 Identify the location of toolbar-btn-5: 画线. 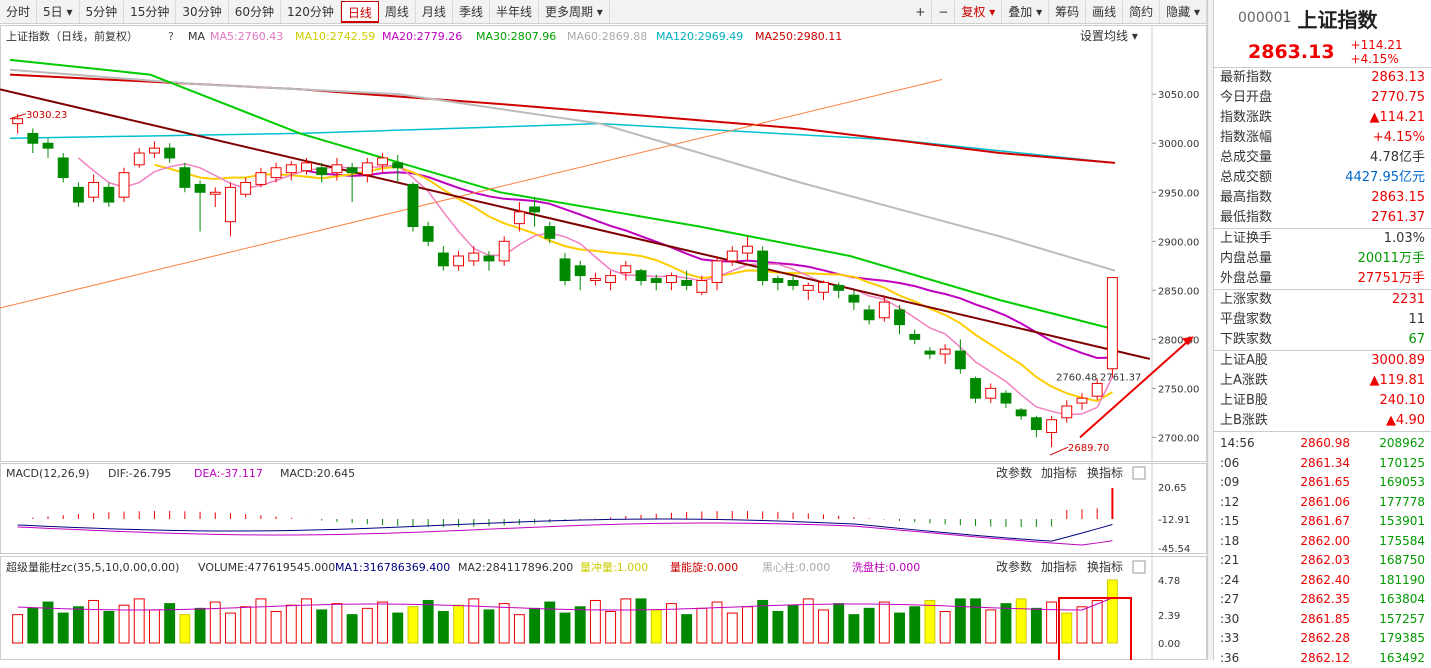
(1104, 12).